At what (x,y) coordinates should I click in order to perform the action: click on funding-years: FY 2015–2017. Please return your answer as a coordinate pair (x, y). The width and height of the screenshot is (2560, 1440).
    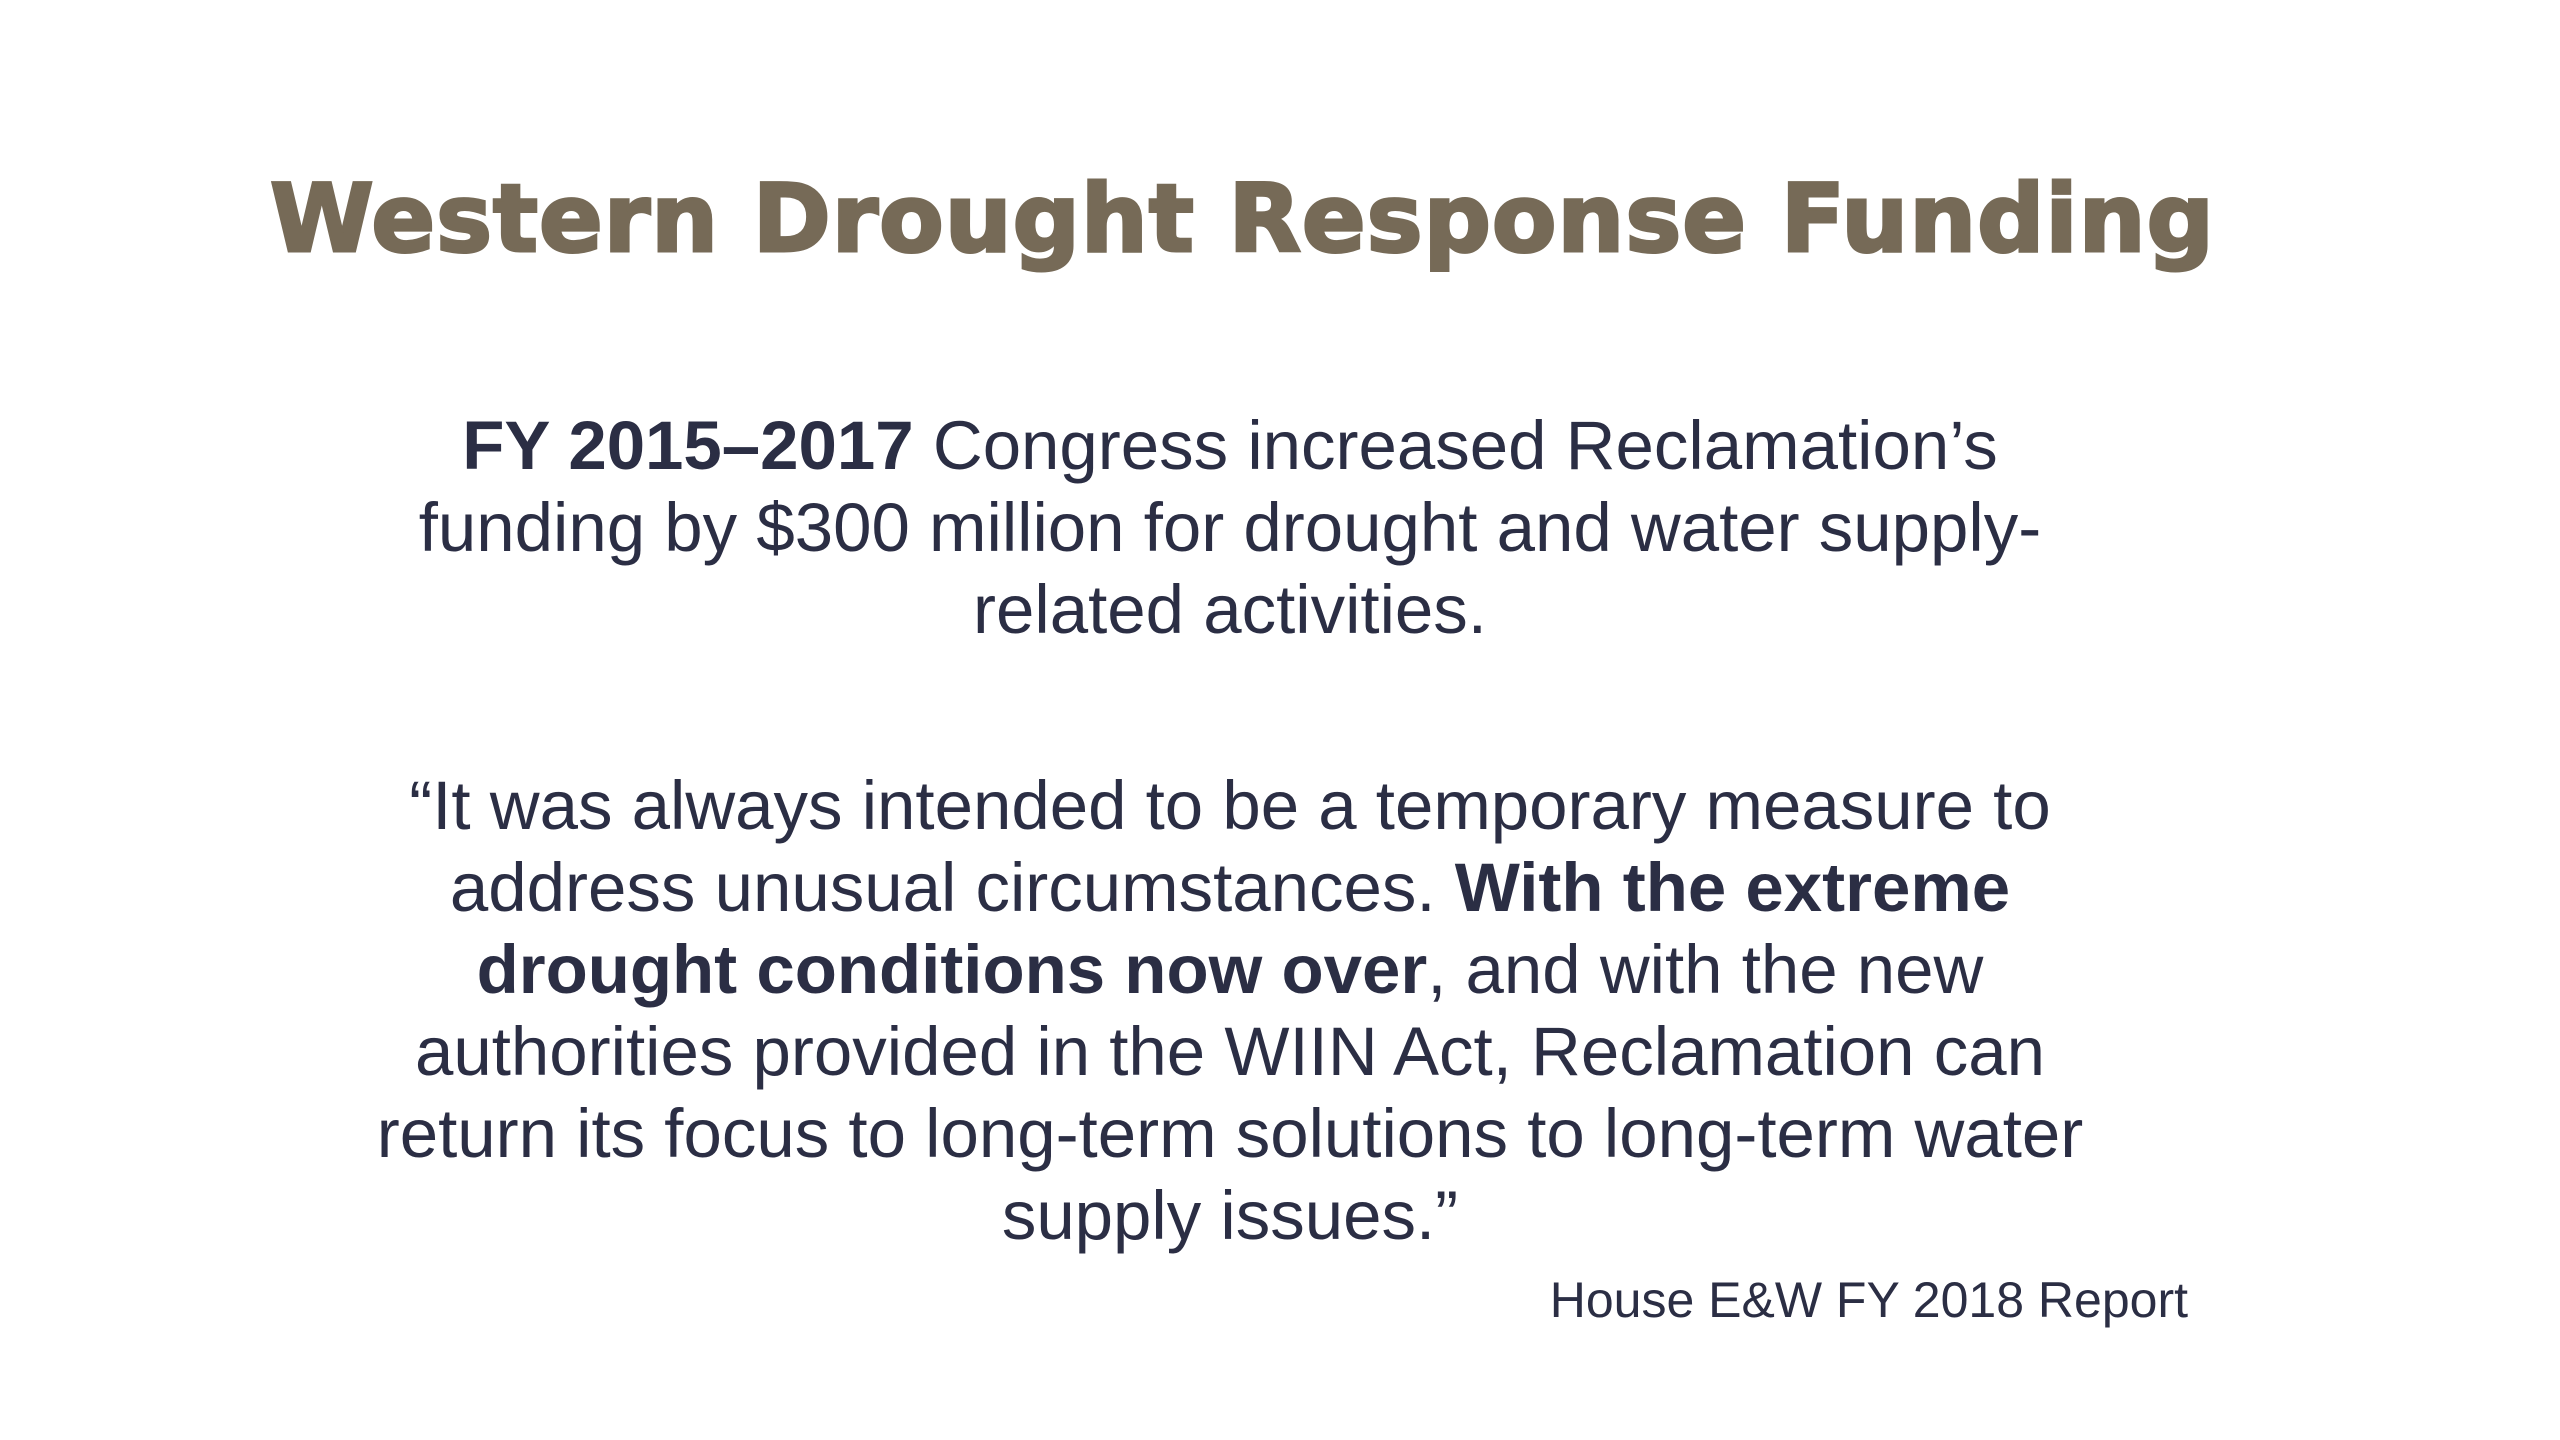
    Looking at the image, I should click on (688, 445).